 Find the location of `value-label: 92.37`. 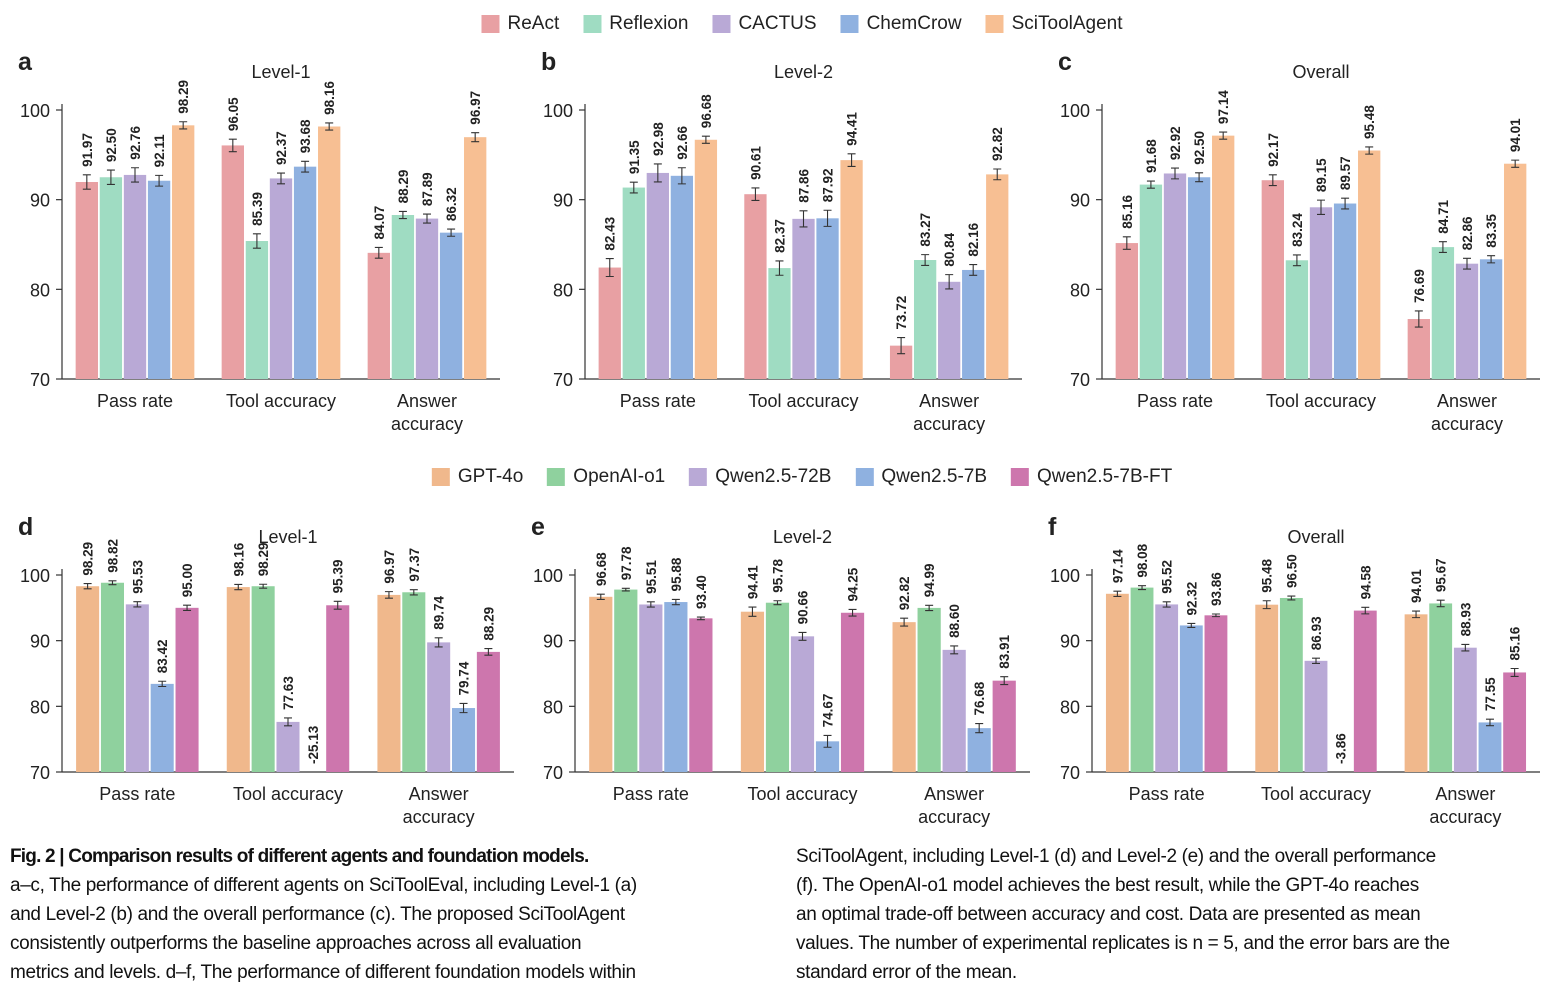

value-label: 92.37 is located at coordinates (281, 148).